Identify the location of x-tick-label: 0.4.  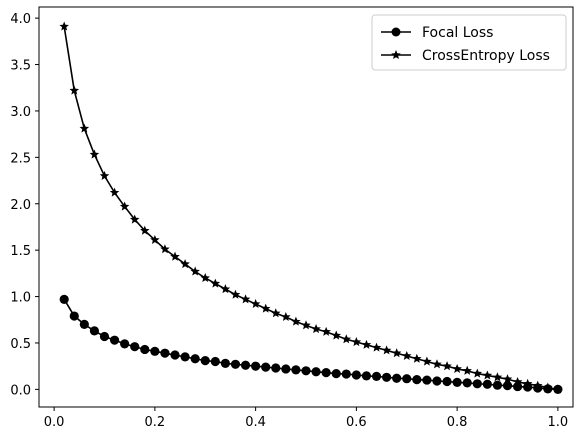
(255, 422).